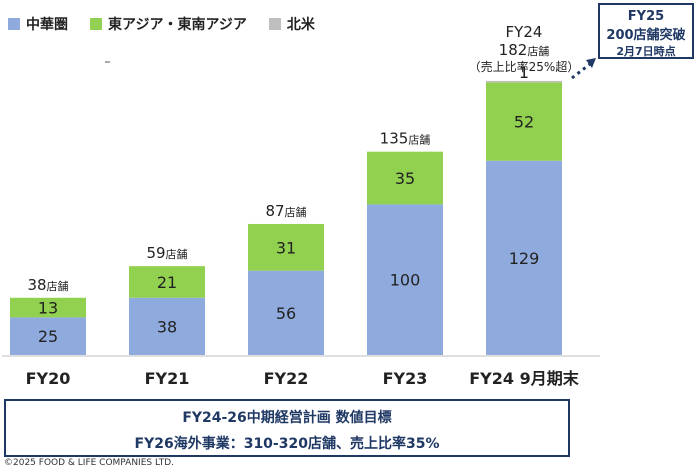 This screenshot has width=700, height=472. Describe the element at coordinates (646, 35) in the screenshot. I see `callout-line2: 200店舗突破` at that location.